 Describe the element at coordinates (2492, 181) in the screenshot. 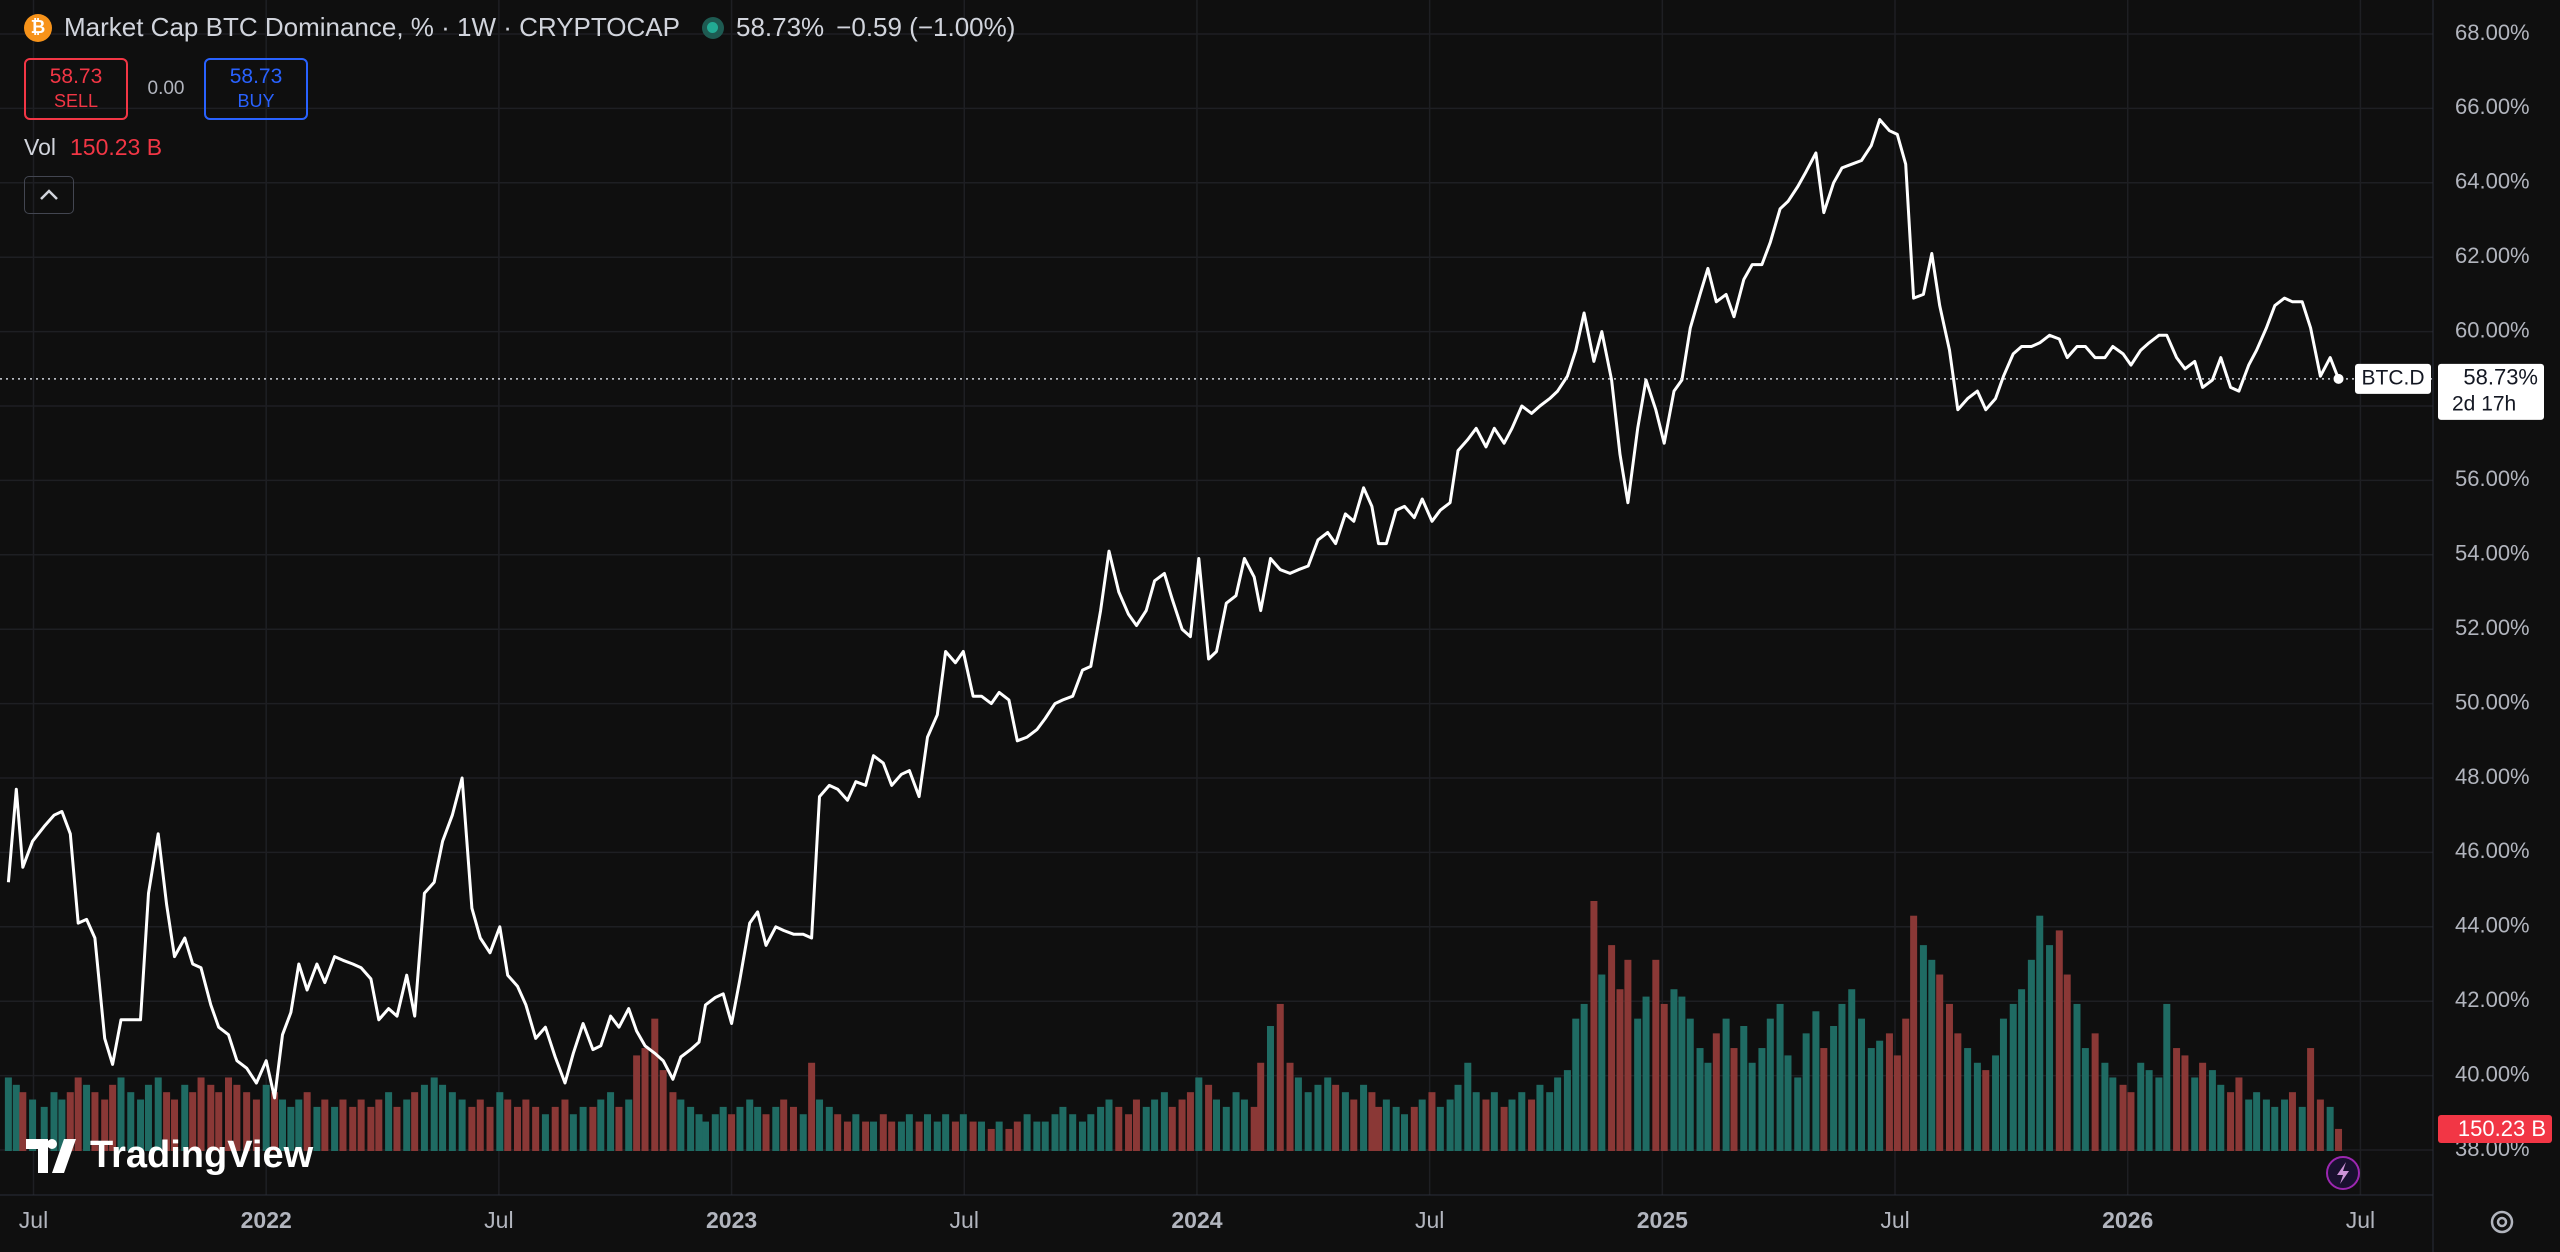

I see `y-tick-label: 64.00%` at that location.